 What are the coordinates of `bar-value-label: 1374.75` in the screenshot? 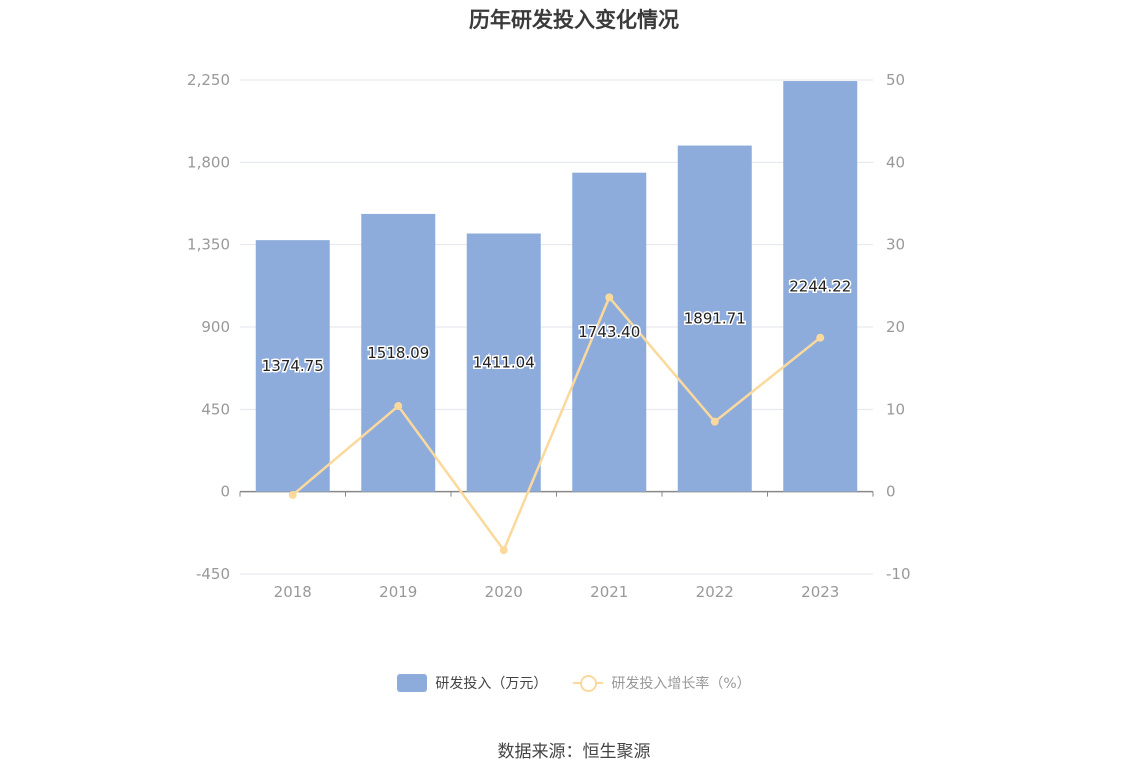 It's located at (293, 366).